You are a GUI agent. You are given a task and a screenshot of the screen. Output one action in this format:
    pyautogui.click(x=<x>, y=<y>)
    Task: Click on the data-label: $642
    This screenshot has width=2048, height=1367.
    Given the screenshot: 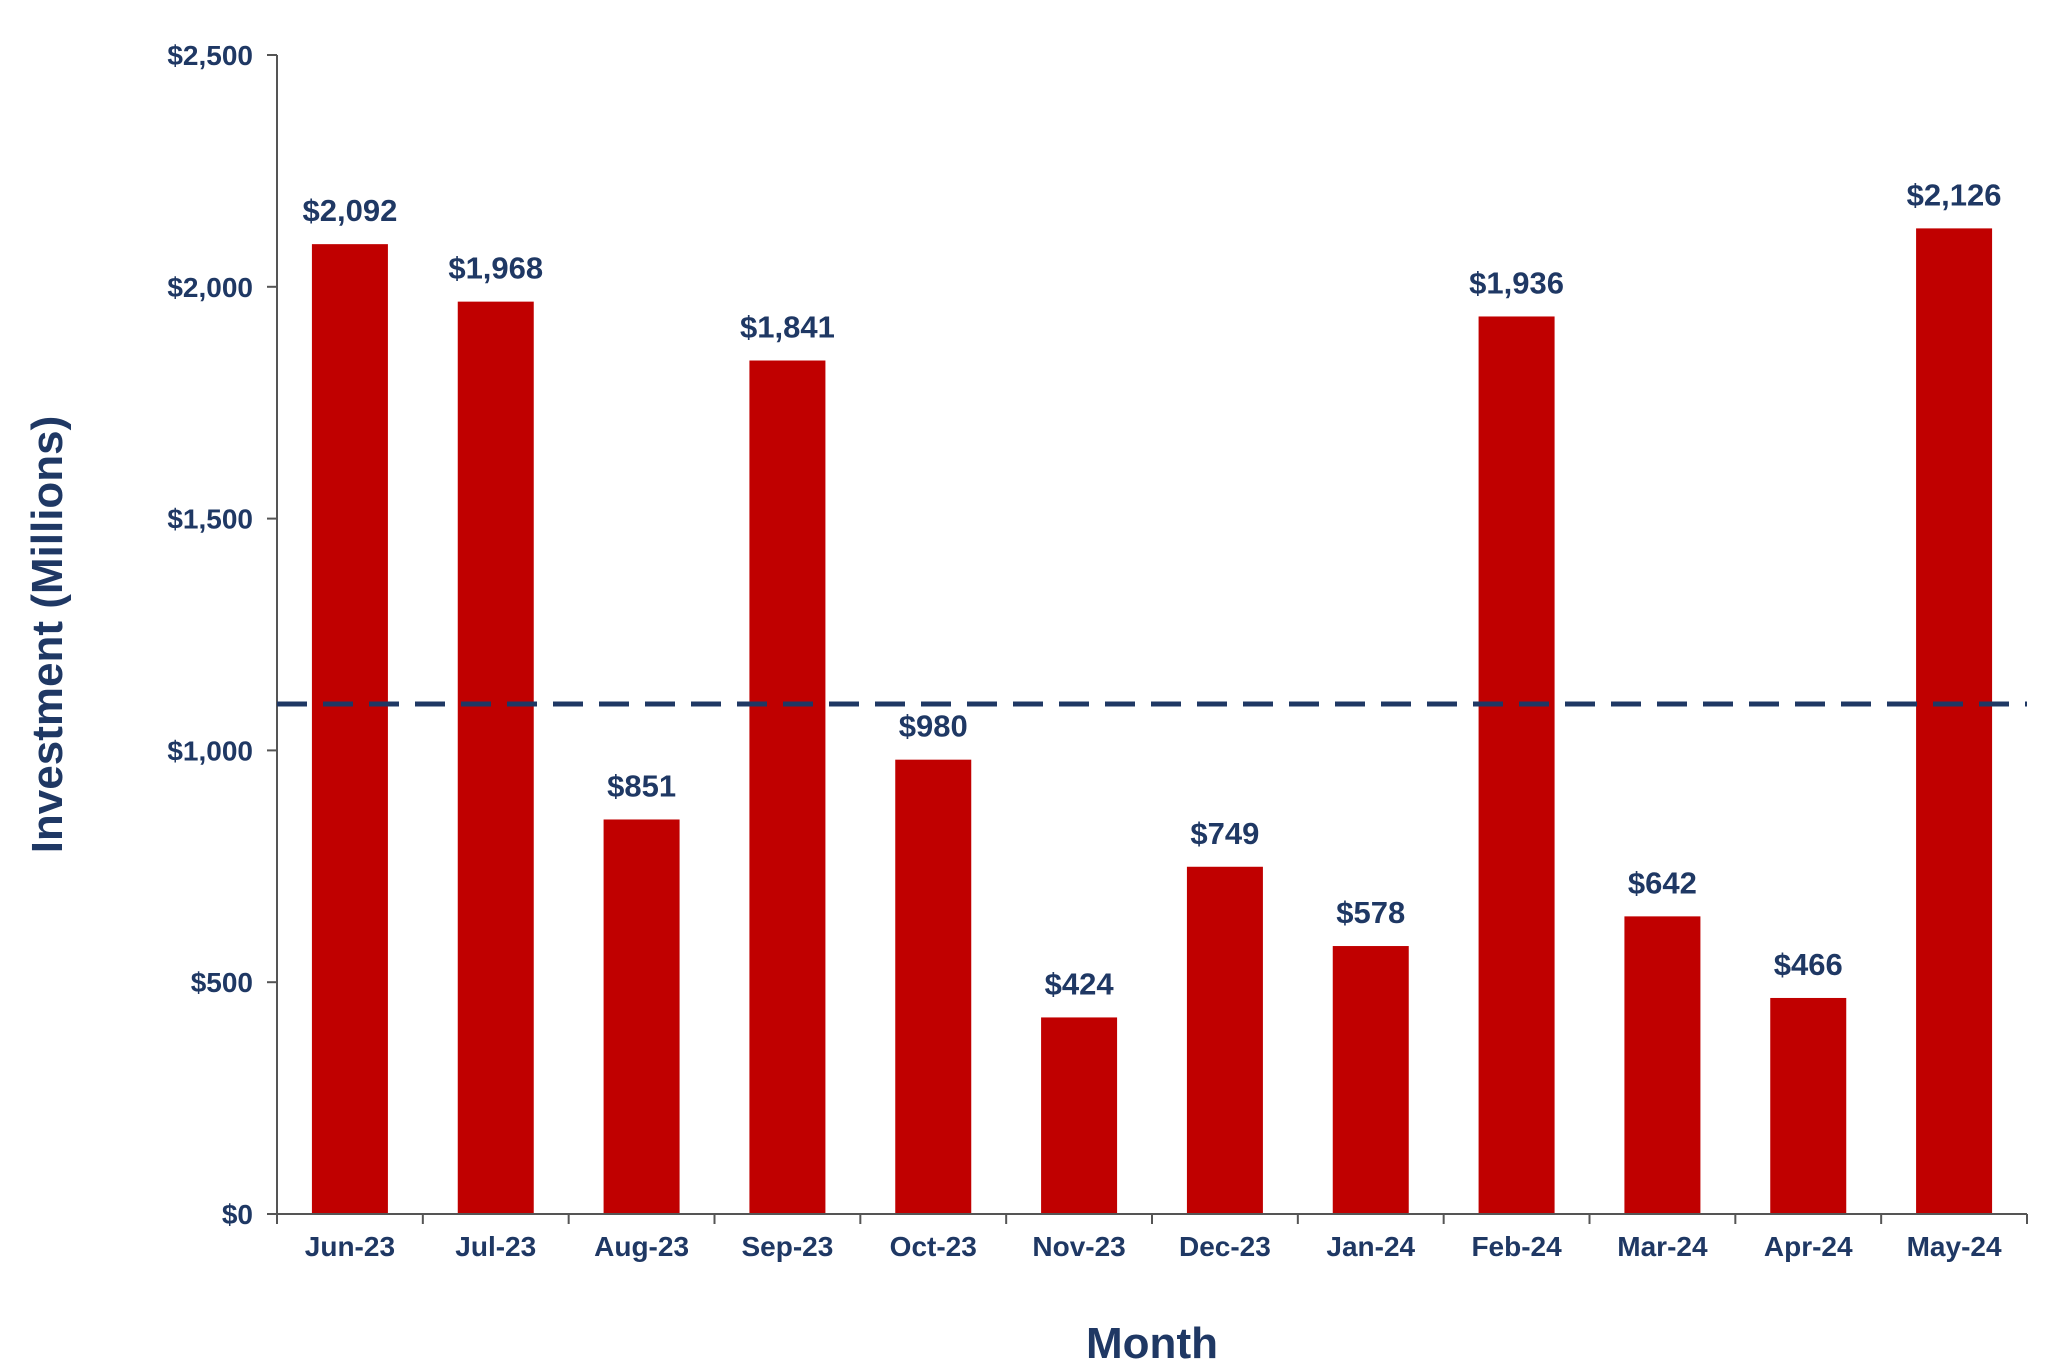 What is the action you would take?
    pyautogui.click(x=1662, y=882)
    